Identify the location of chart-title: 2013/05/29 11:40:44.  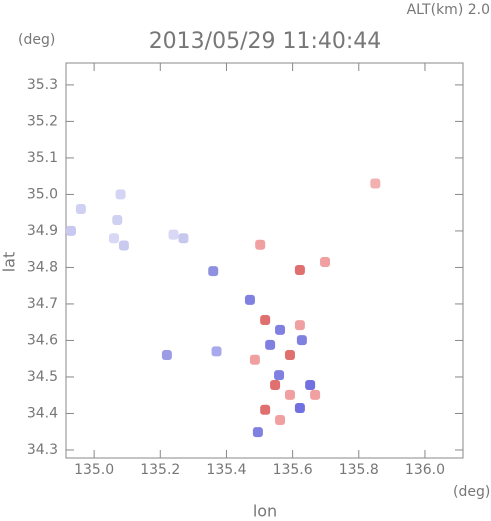
(265, 41).